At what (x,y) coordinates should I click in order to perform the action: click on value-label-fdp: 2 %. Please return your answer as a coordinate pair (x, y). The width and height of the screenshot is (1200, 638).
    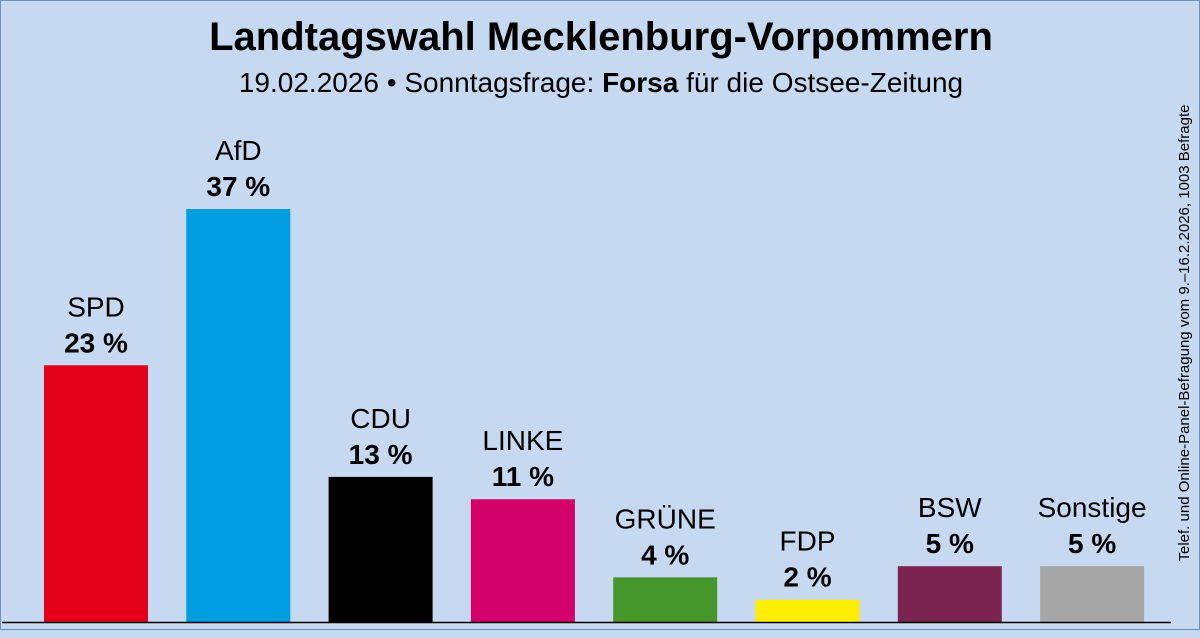
    Looking at the image, I should click on (807, 577).